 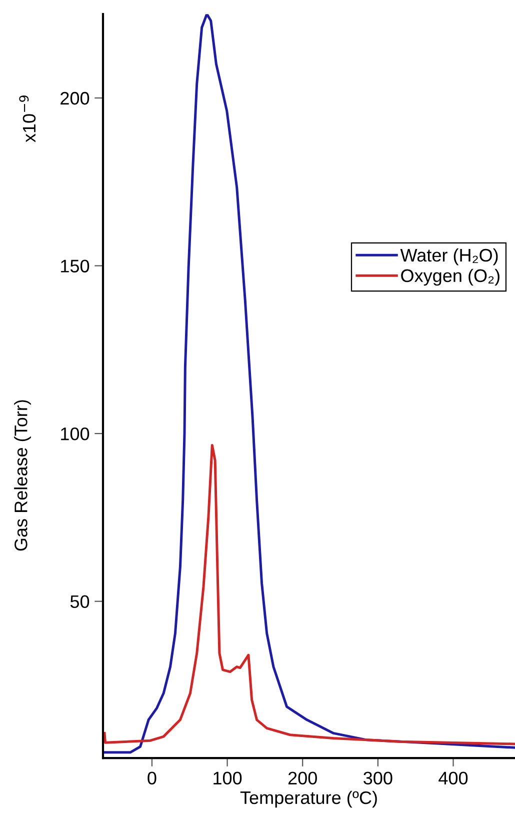 I want to click on x-tick-label: 300, so click(x=378, y=778).